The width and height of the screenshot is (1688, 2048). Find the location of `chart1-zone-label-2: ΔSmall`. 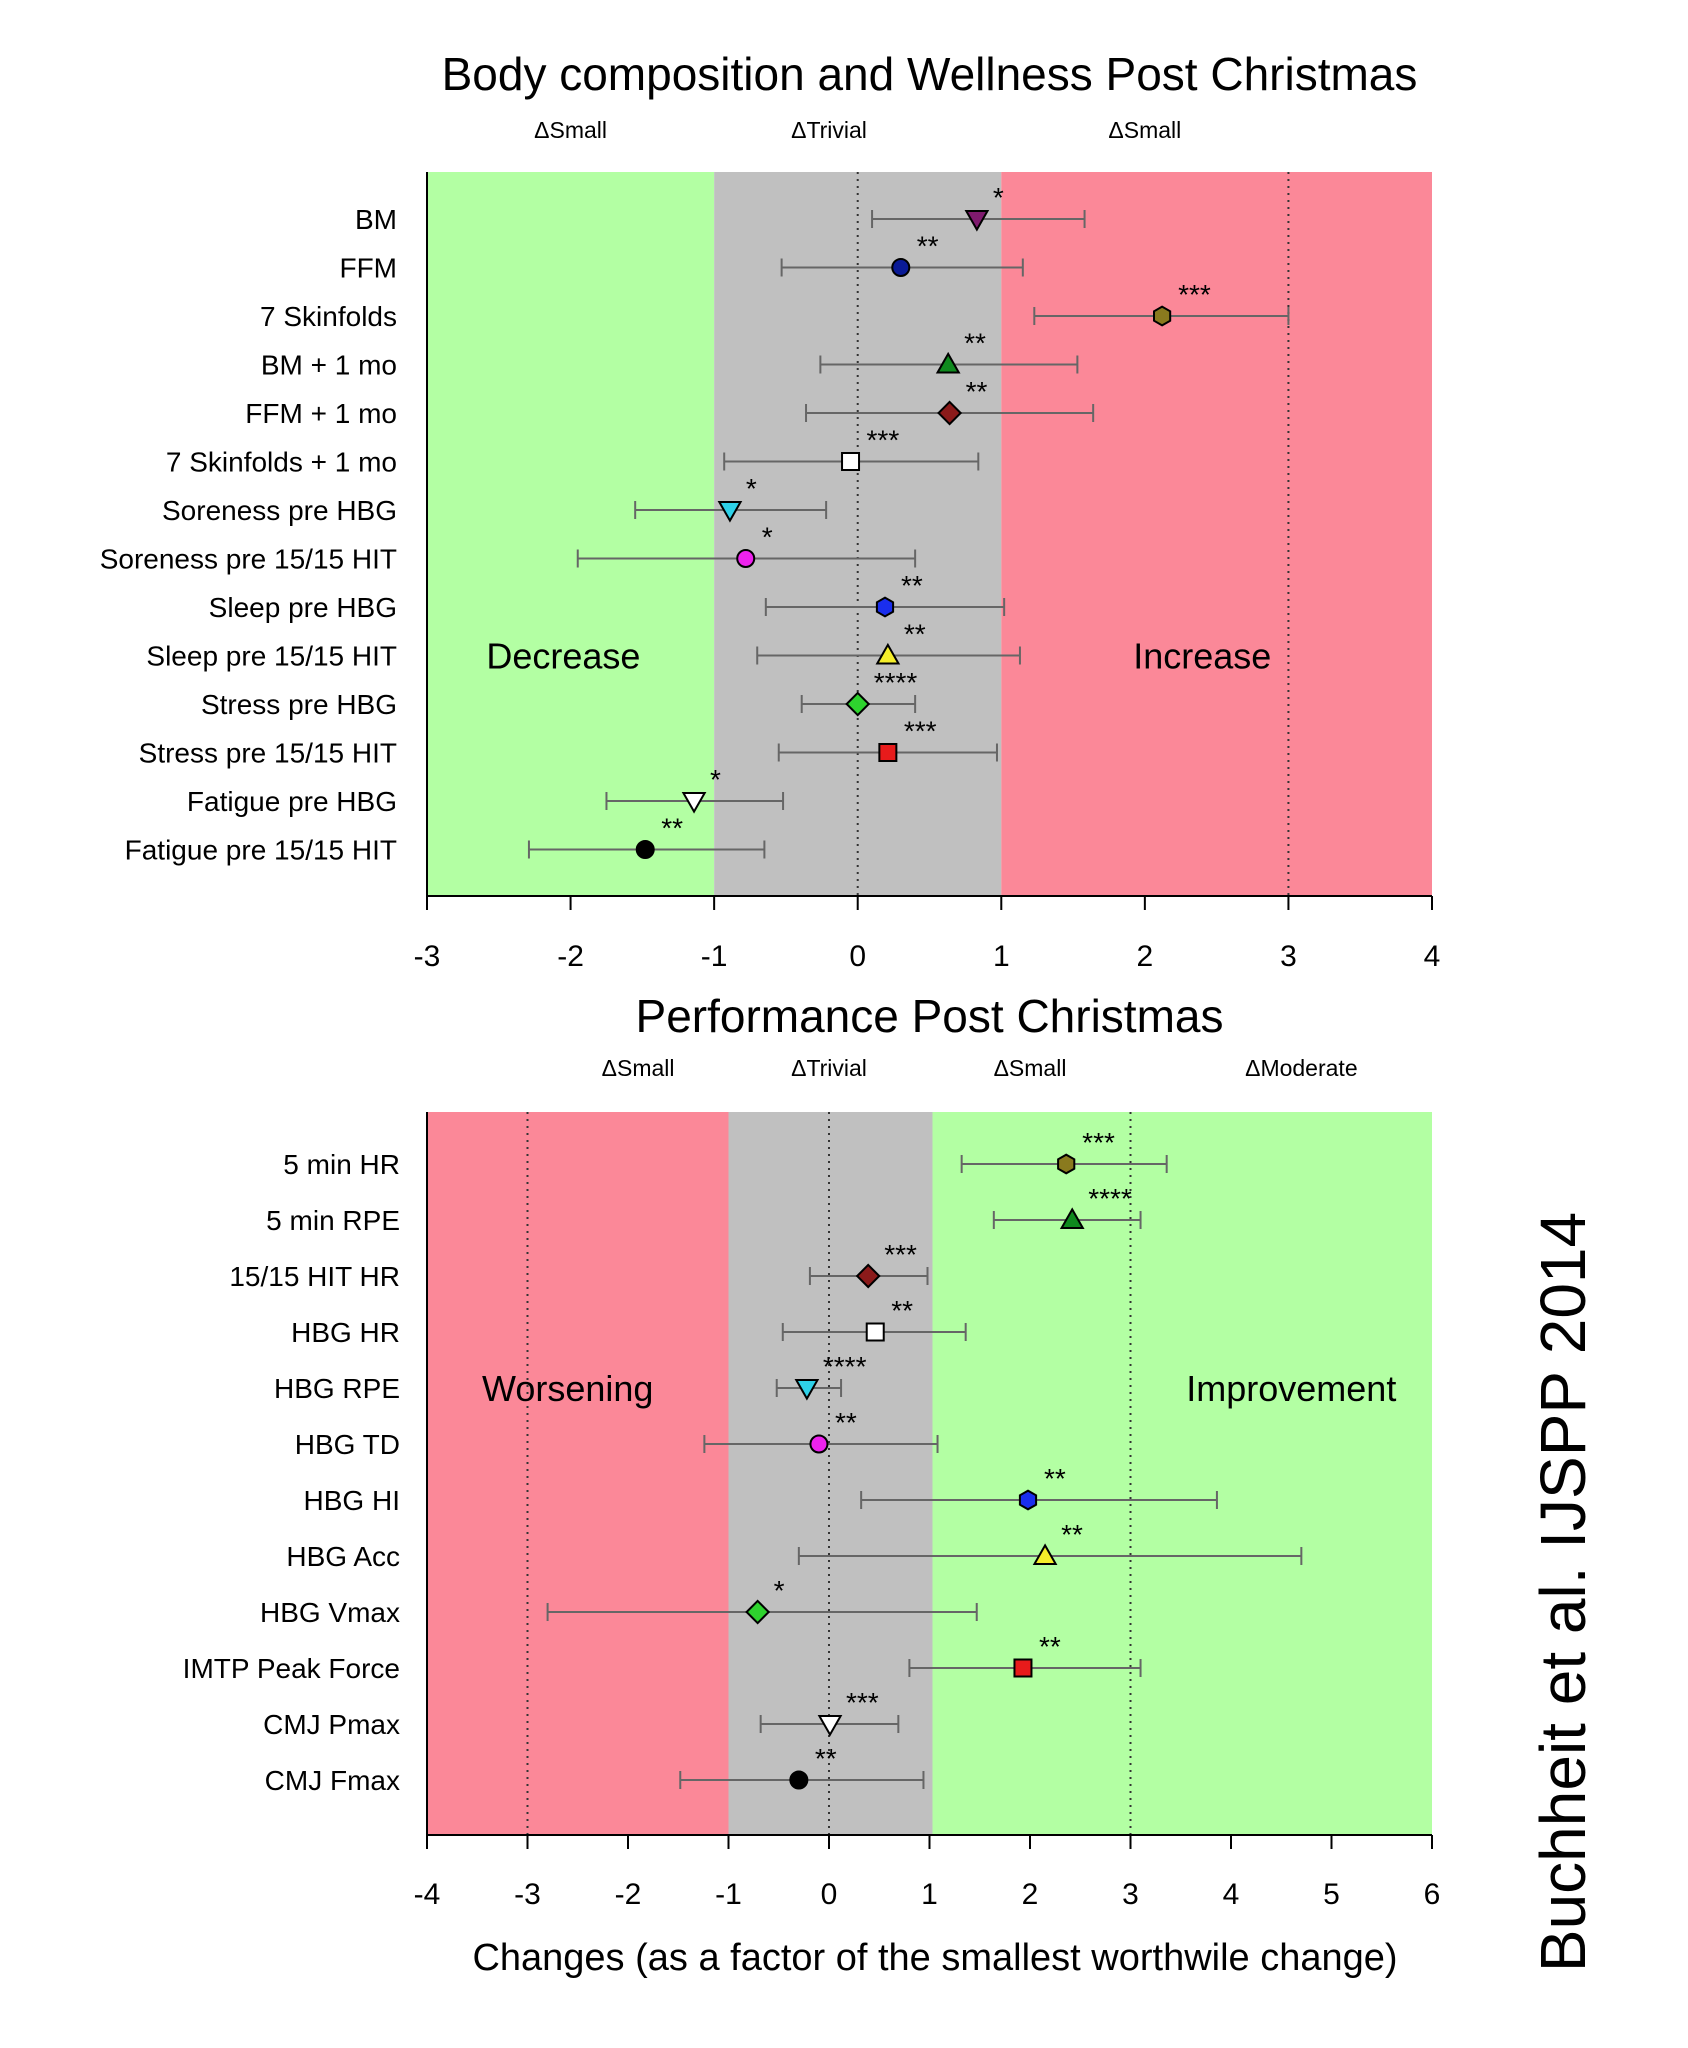

chart1-zone-label-2: ΔSmall is located at coordinates (1030, 1068).